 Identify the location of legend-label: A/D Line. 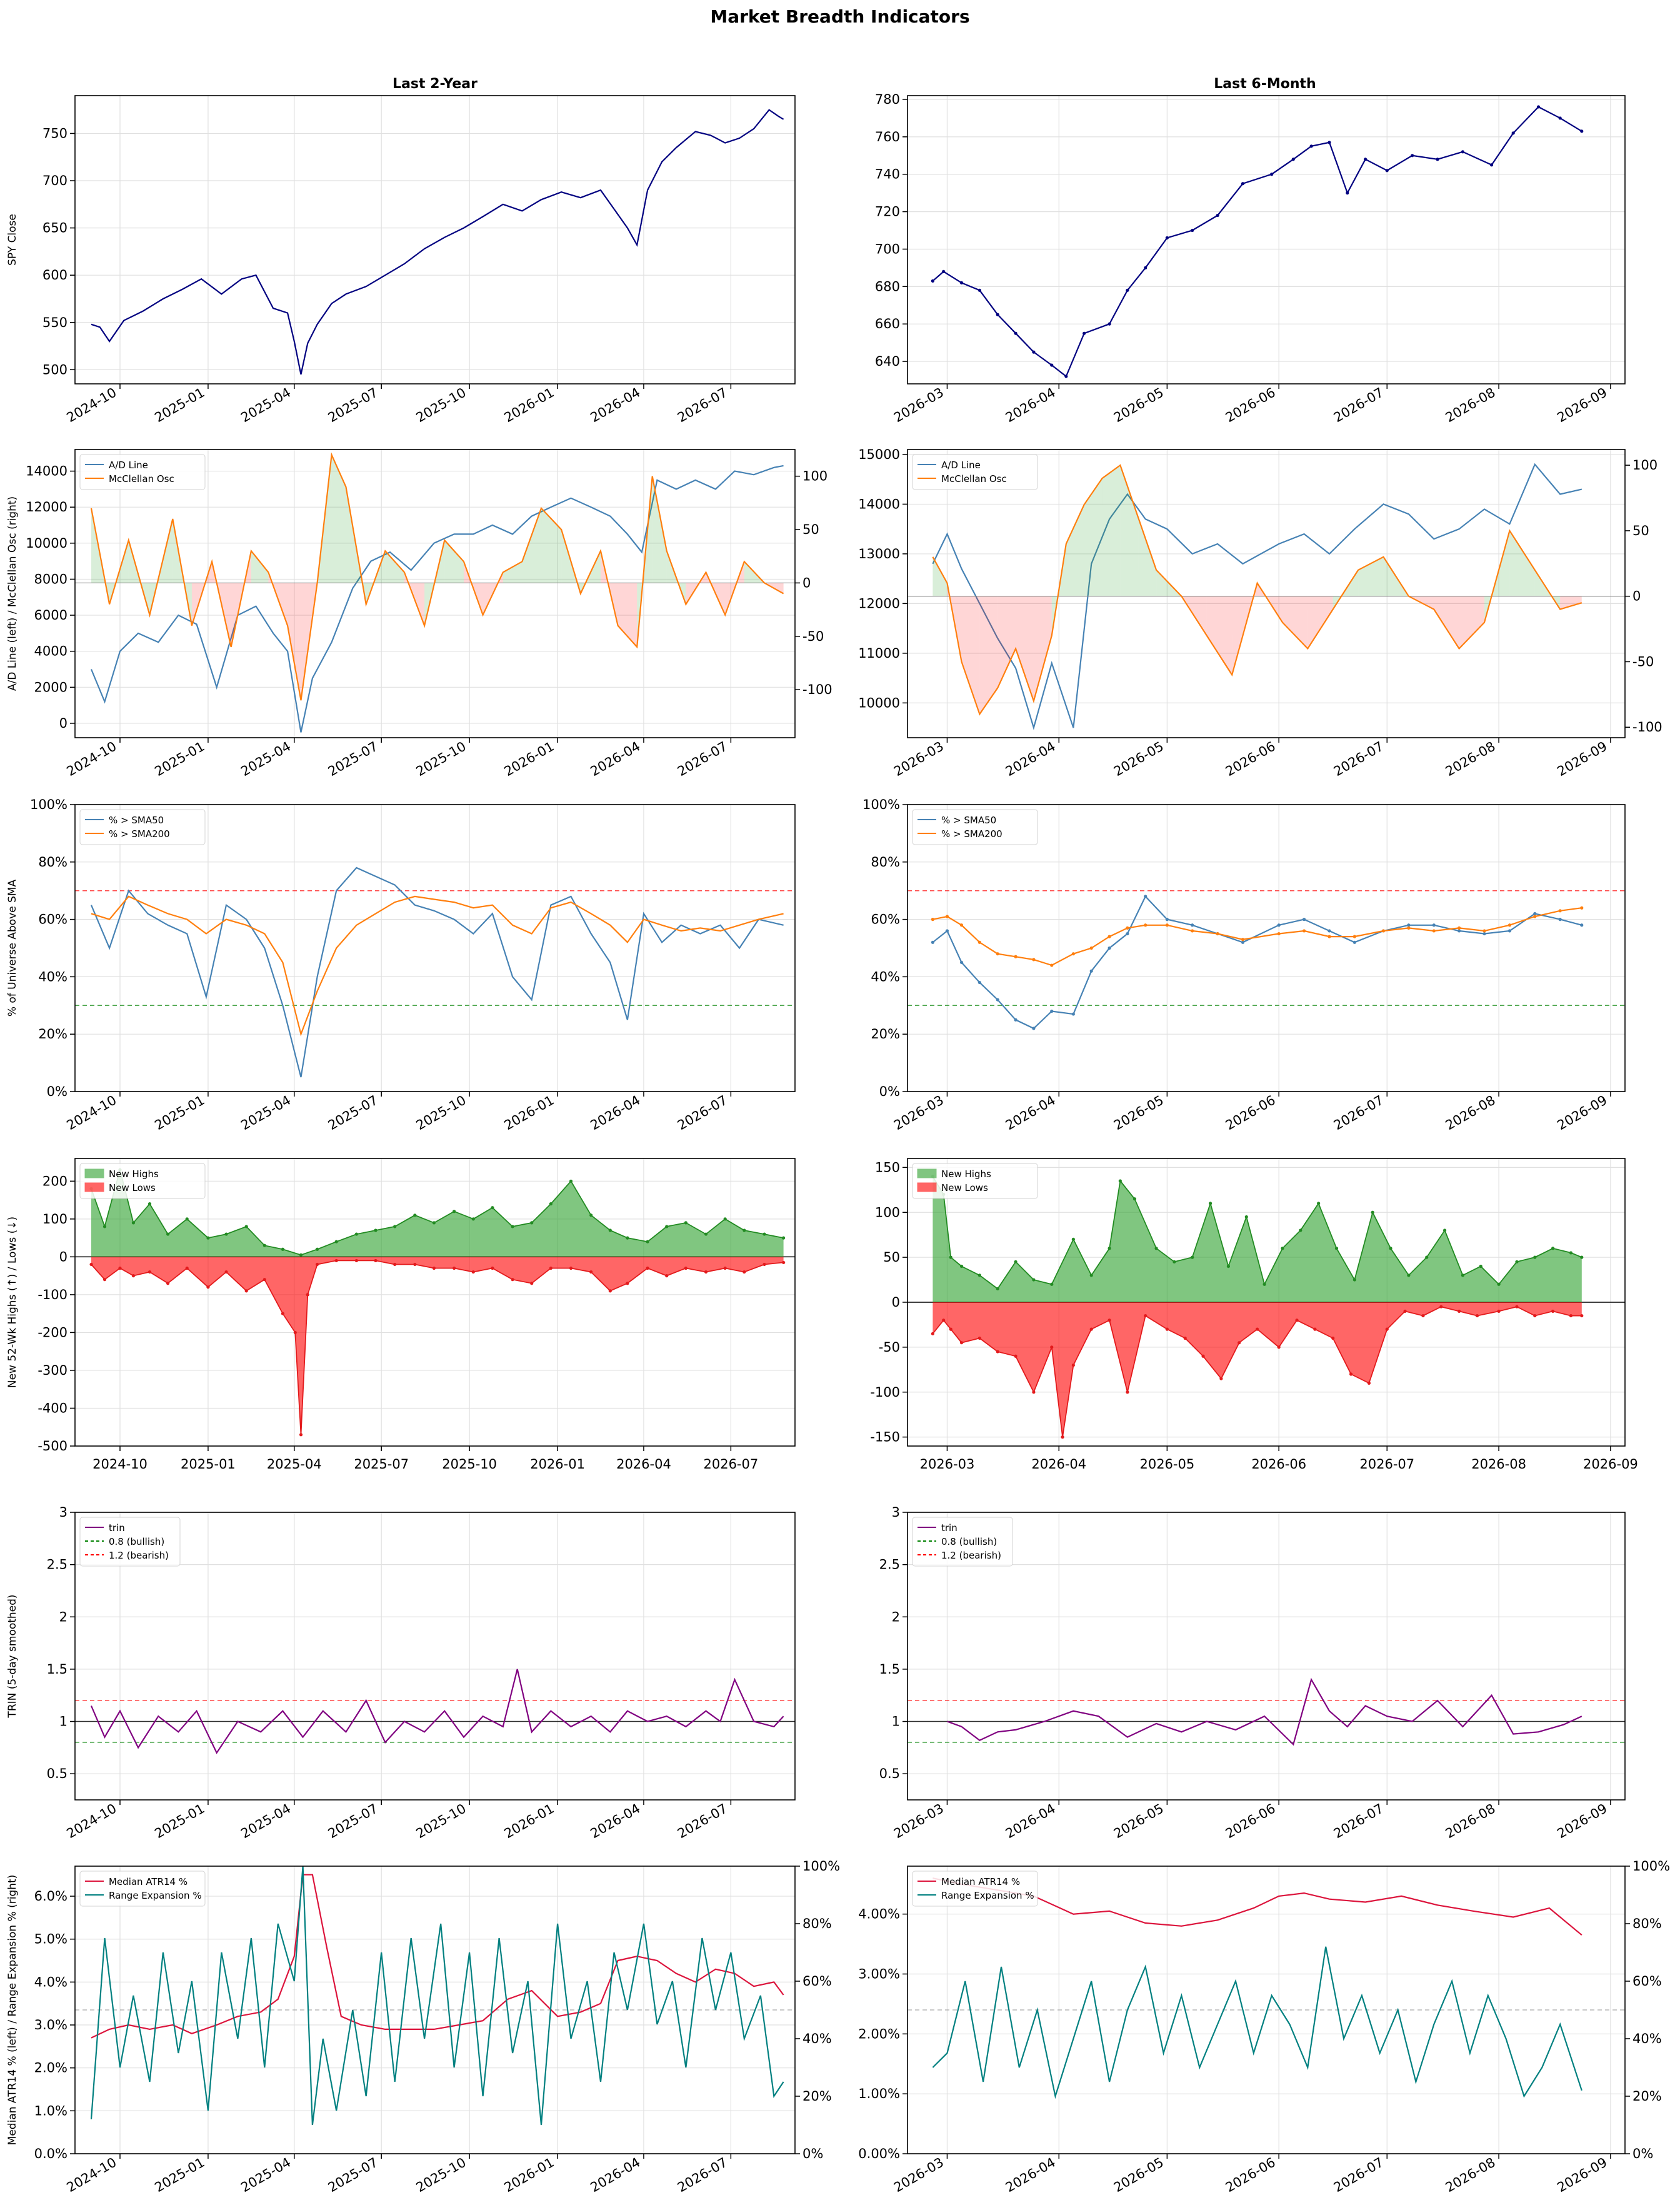
(128, 466).